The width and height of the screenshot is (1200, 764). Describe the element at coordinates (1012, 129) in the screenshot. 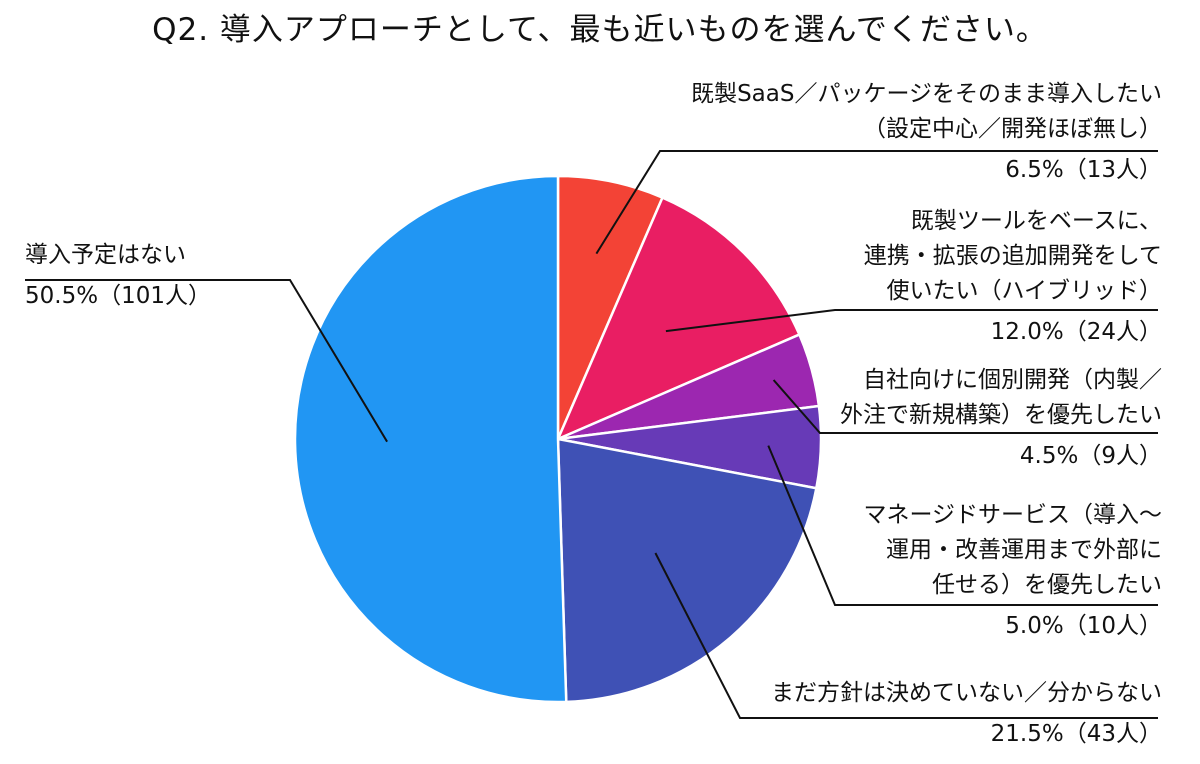

I see `slice-0-label-line-1: （設定中心／開発ほぼ無し）` at that location.